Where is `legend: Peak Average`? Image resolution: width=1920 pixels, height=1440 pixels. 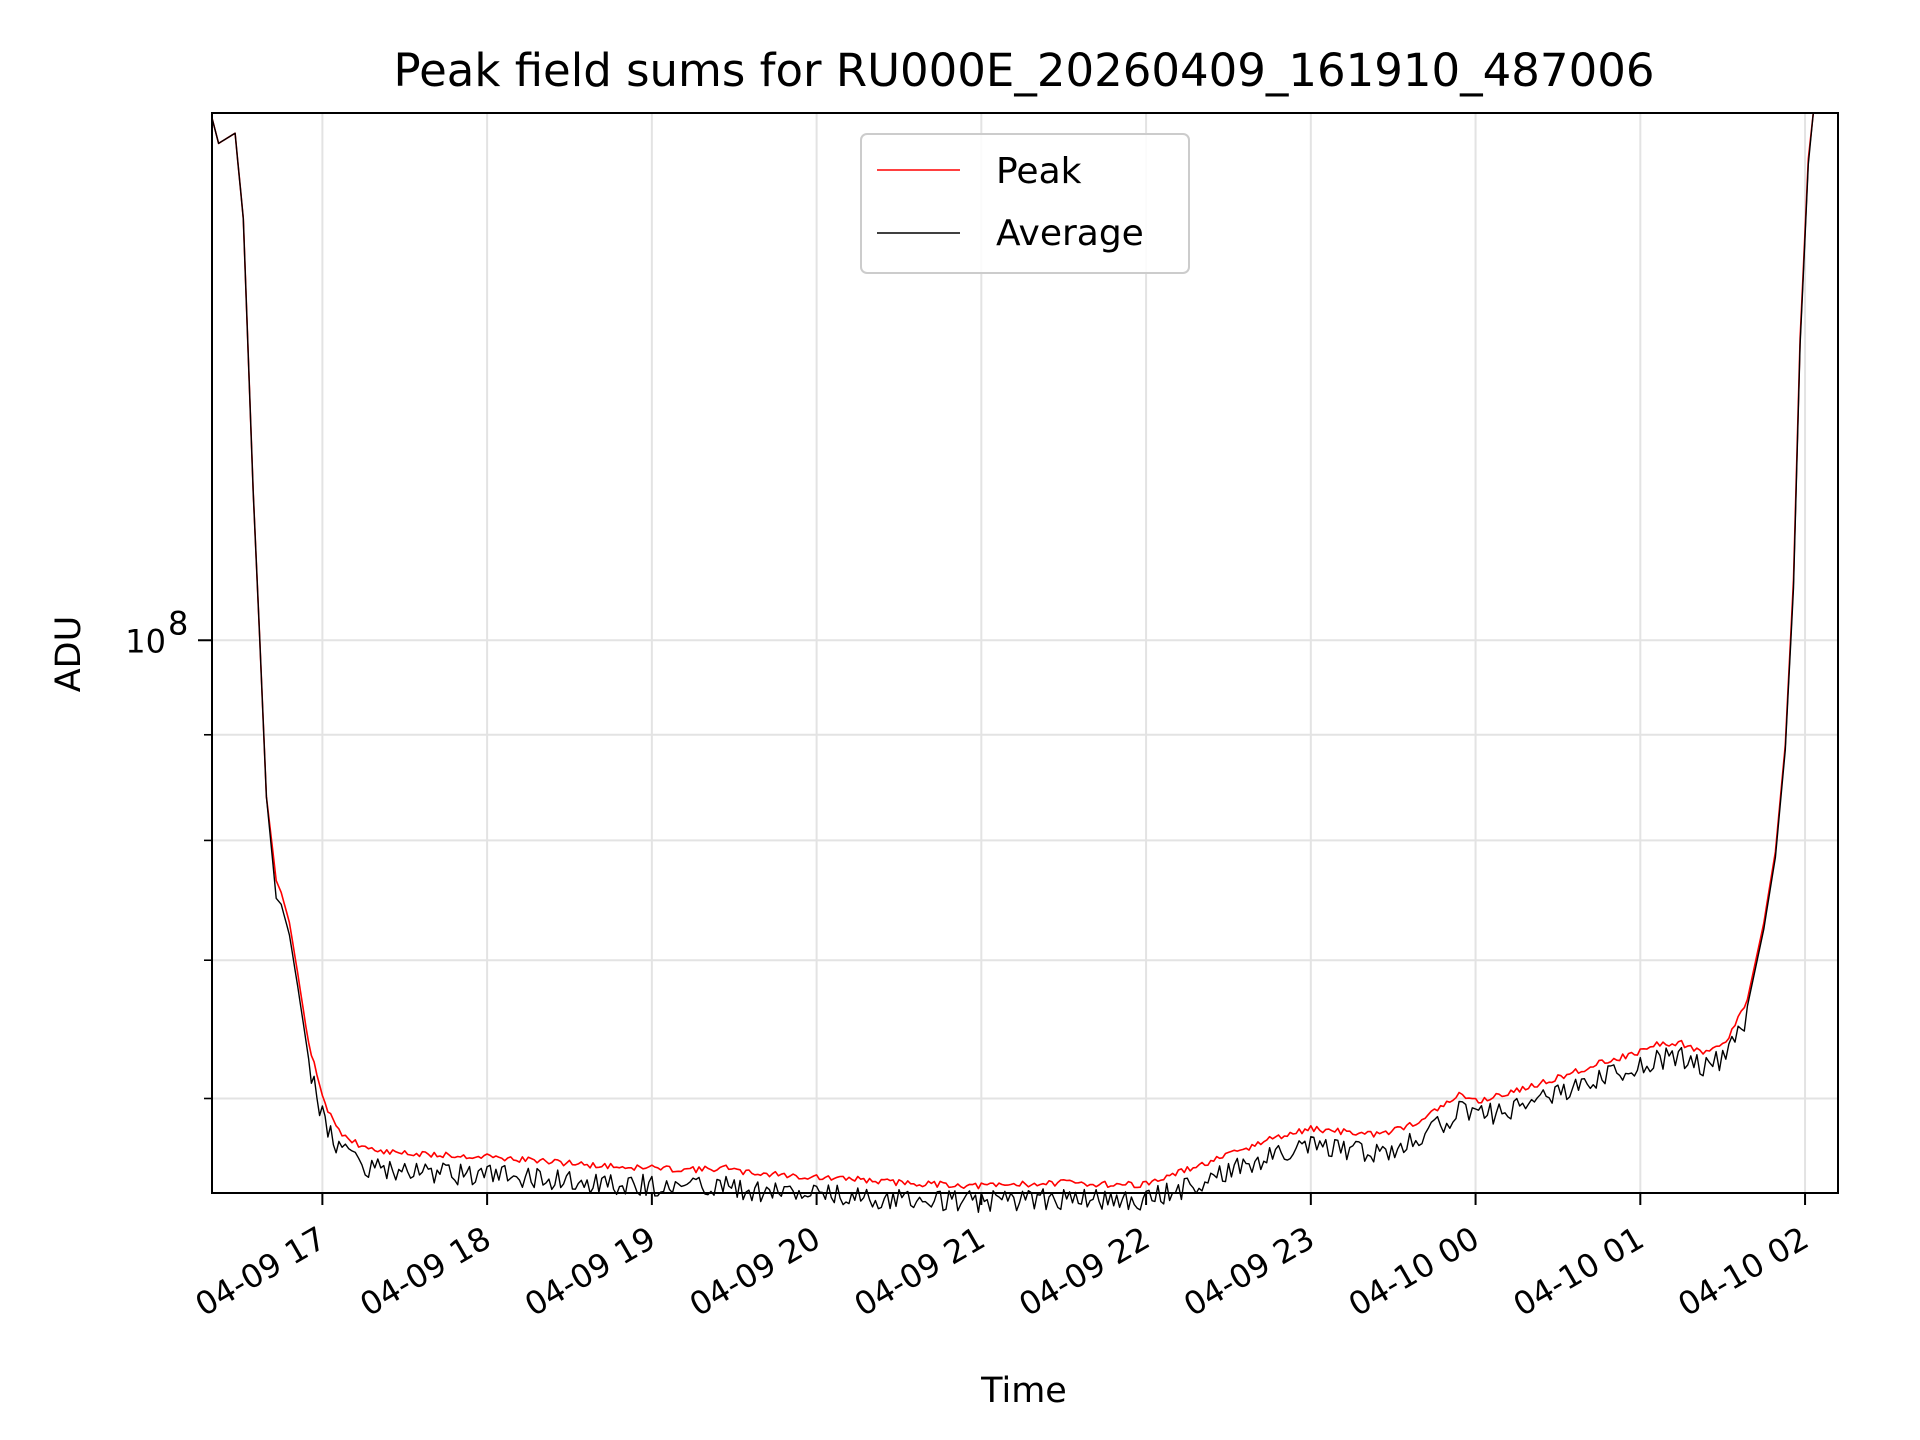
legend: Peak Average is located at coordinates (1025, 203).